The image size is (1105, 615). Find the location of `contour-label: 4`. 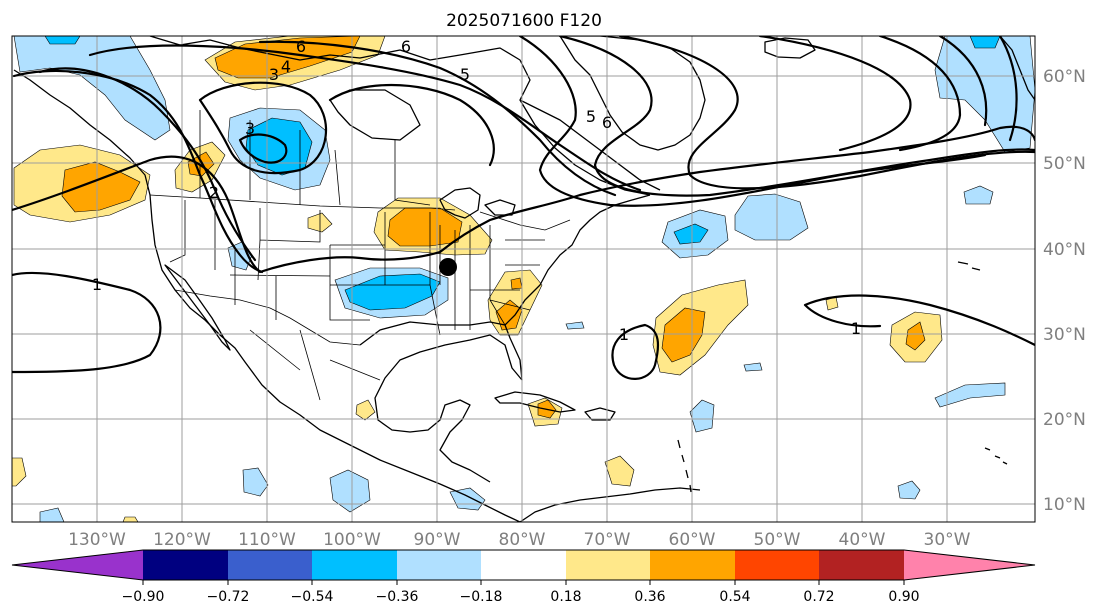

contour-label: 4 is located at coordinates (286, 66).